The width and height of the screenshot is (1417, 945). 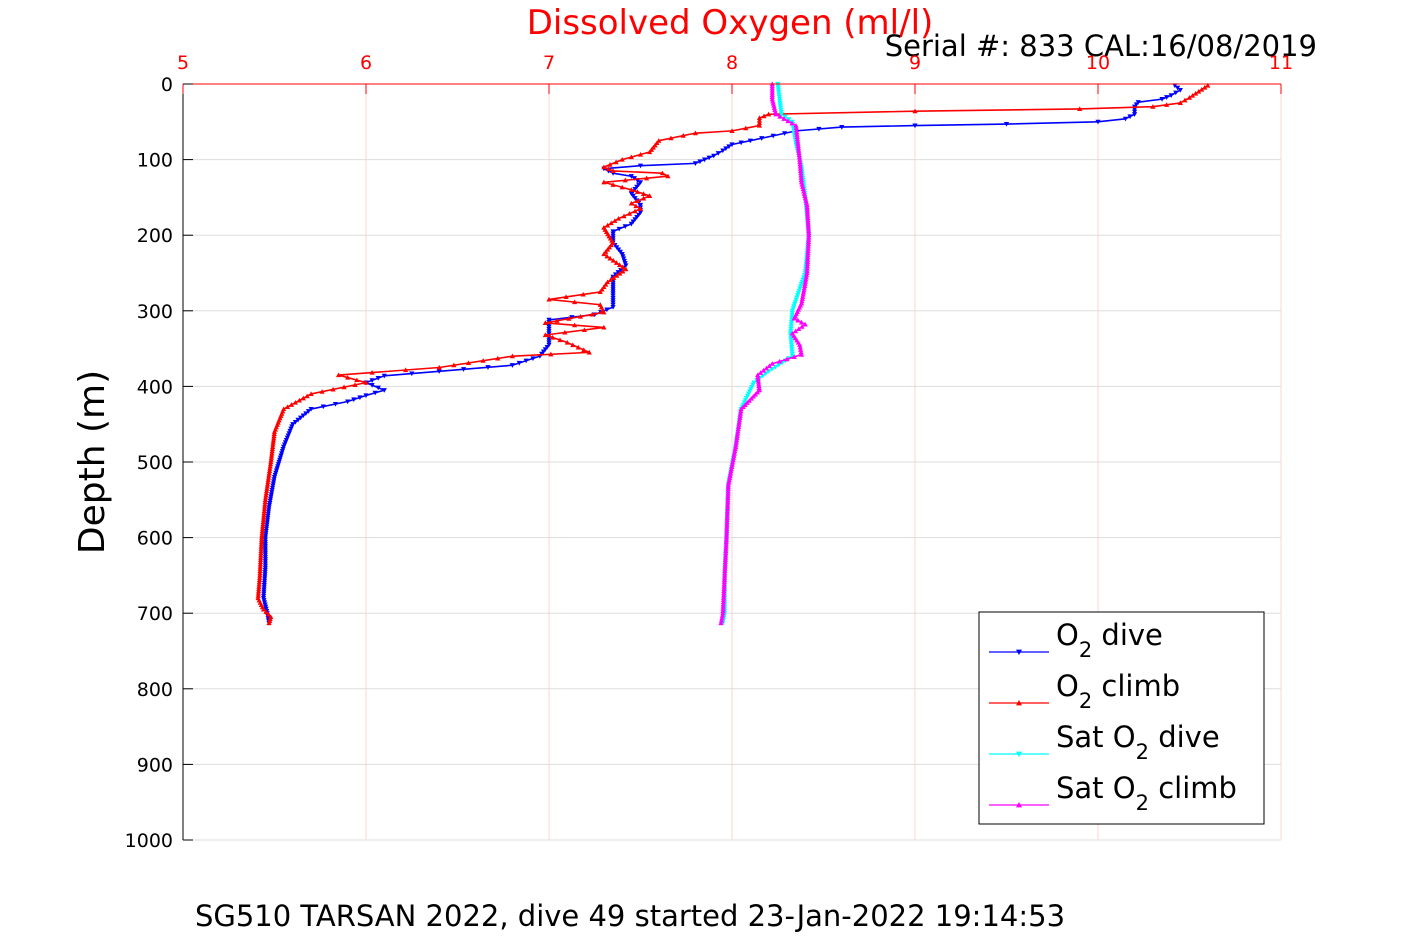 What do you see at coordinates (765, 354) in the screenshot?
I see `series-line` at bounding box center [765, 354].